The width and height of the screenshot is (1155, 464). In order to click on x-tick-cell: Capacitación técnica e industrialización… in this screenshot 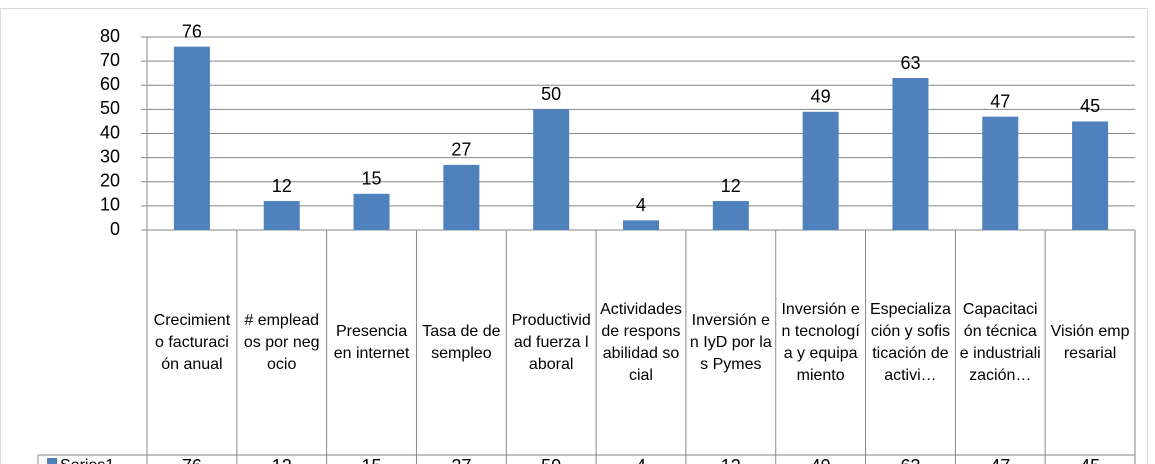, I will do `click(1000, 342)`.